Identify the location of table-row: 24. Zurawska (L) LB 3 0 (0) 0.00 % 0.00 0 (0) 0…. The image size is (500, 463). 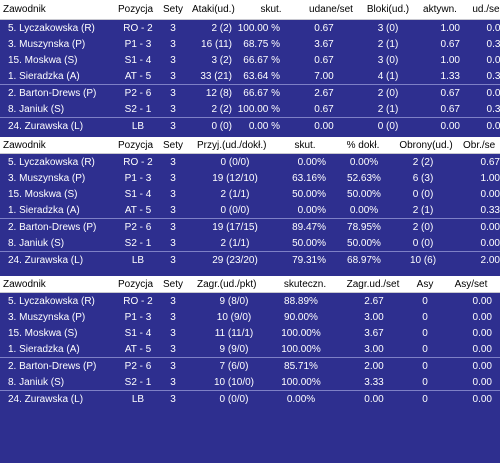
(250, 126).